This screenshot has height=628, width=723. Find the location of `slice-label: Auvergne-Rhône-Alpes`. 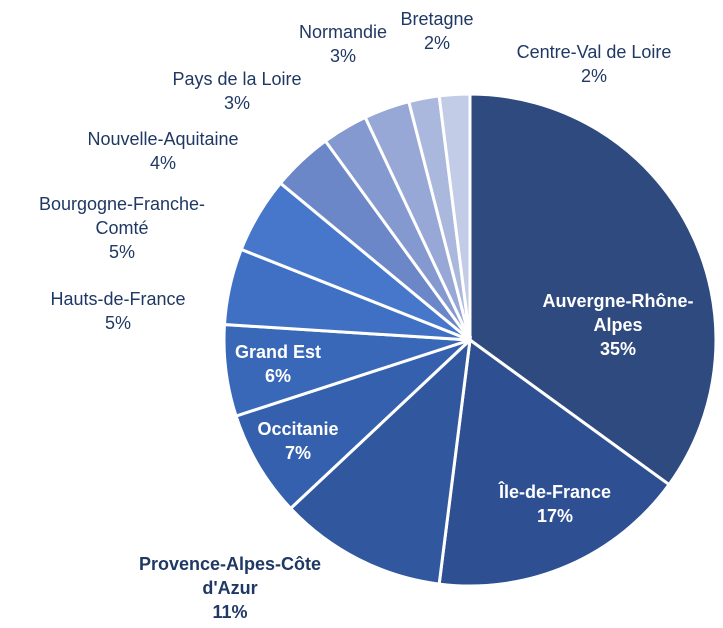

slice-label: Auvergne-Rhône-Alpes is located at coordinates (617, 313).